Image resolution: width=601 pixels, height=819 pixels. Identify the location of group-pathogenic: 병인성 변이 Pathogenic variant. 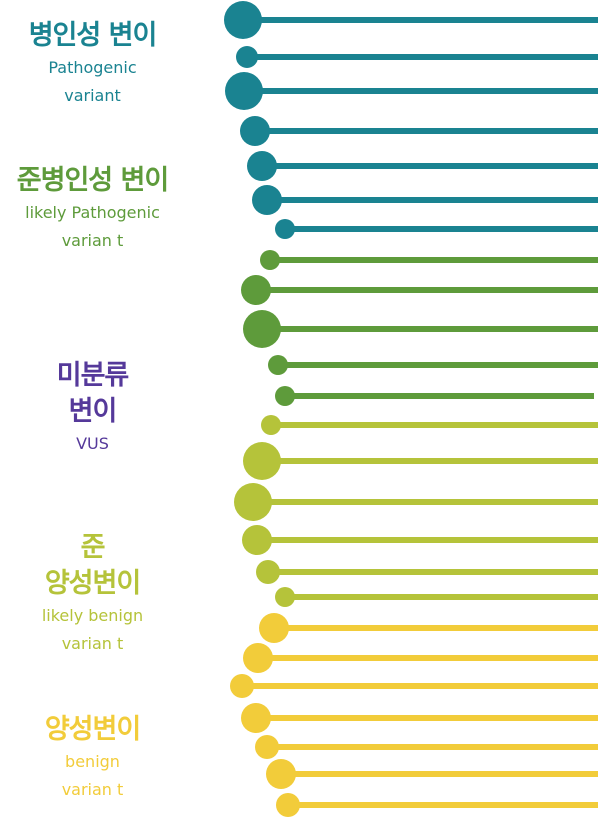
(92, 64).